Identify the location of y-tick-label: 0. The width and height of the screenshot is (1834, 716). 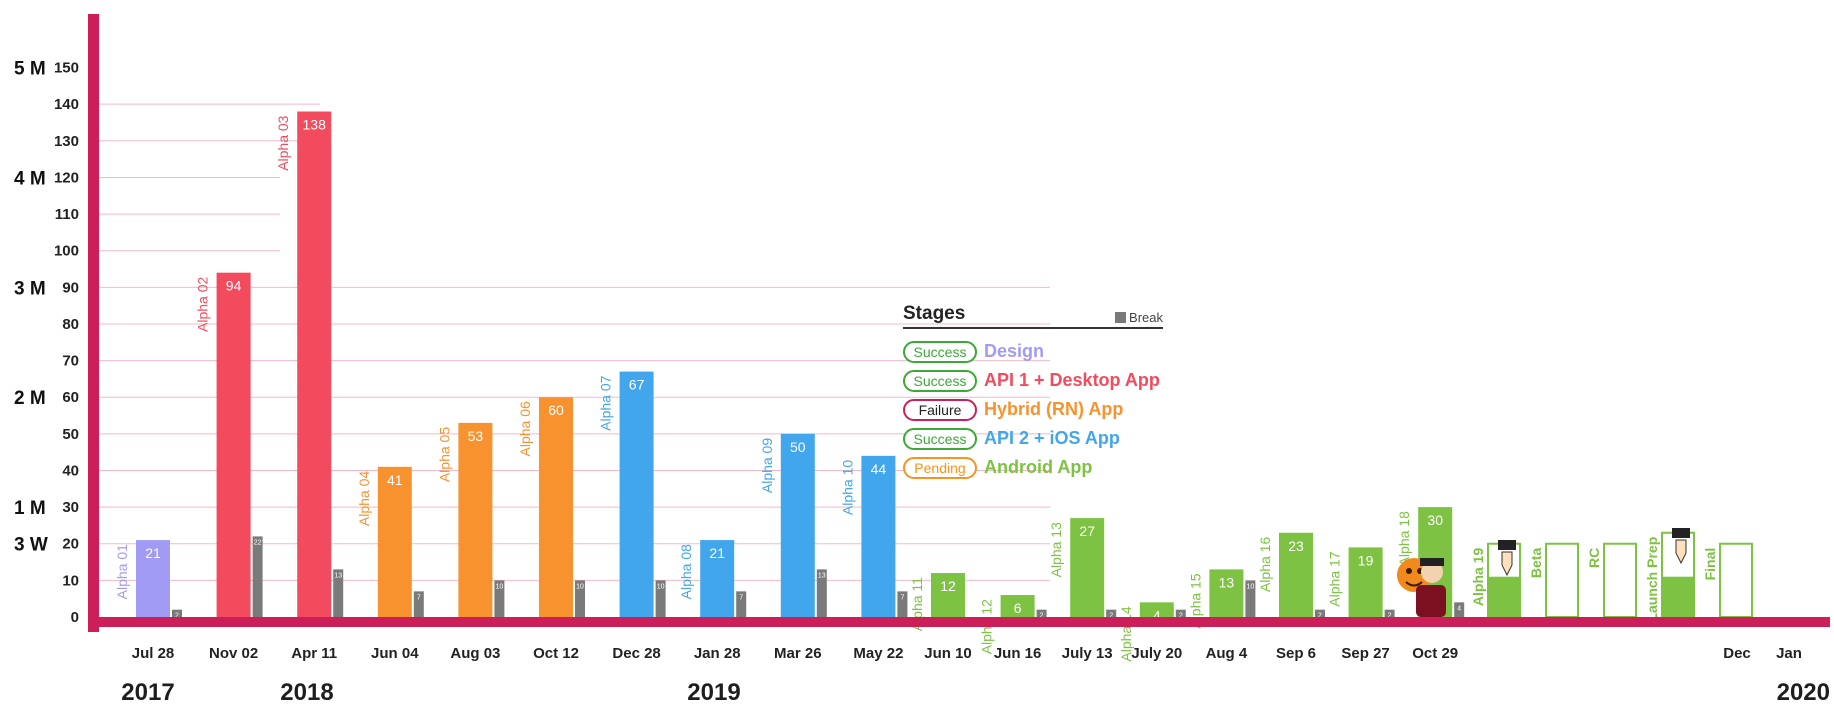
(75, 617).